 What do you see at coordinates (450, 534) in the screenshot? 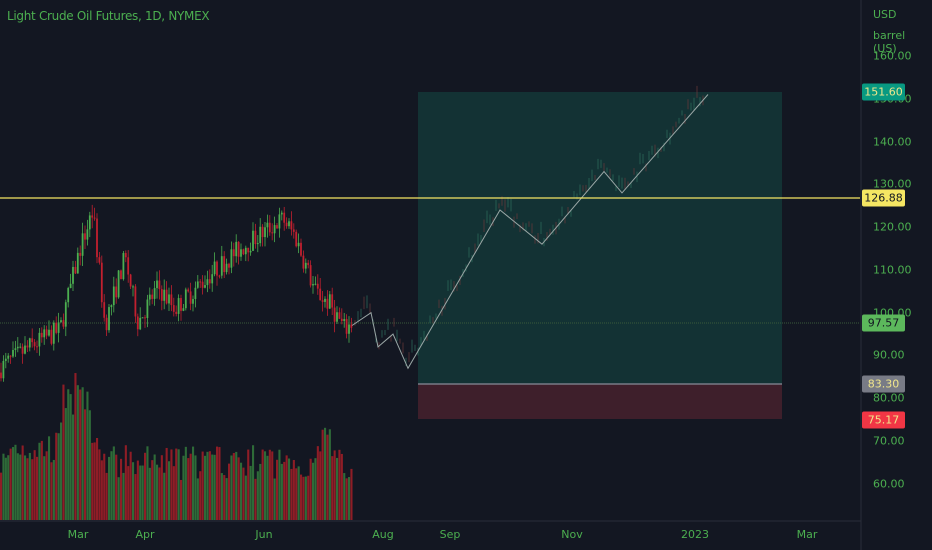
I see `time-tick: Sep` at bounding box center [450, 534].